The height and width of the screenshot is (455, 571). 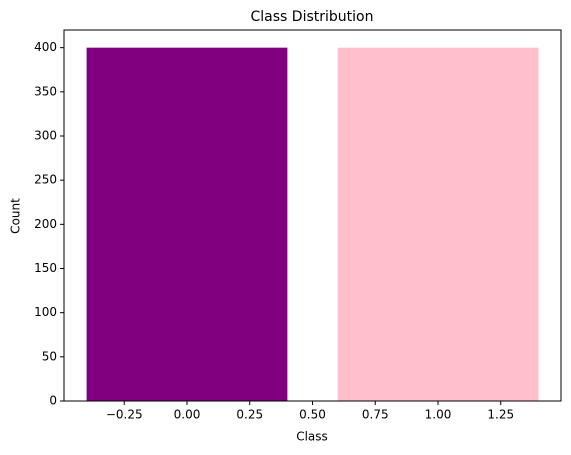 What do you see at coordinates (312, 17) in the screenshot?
I see `chart-title: Class Distribution` at bounding box center [312, 17].